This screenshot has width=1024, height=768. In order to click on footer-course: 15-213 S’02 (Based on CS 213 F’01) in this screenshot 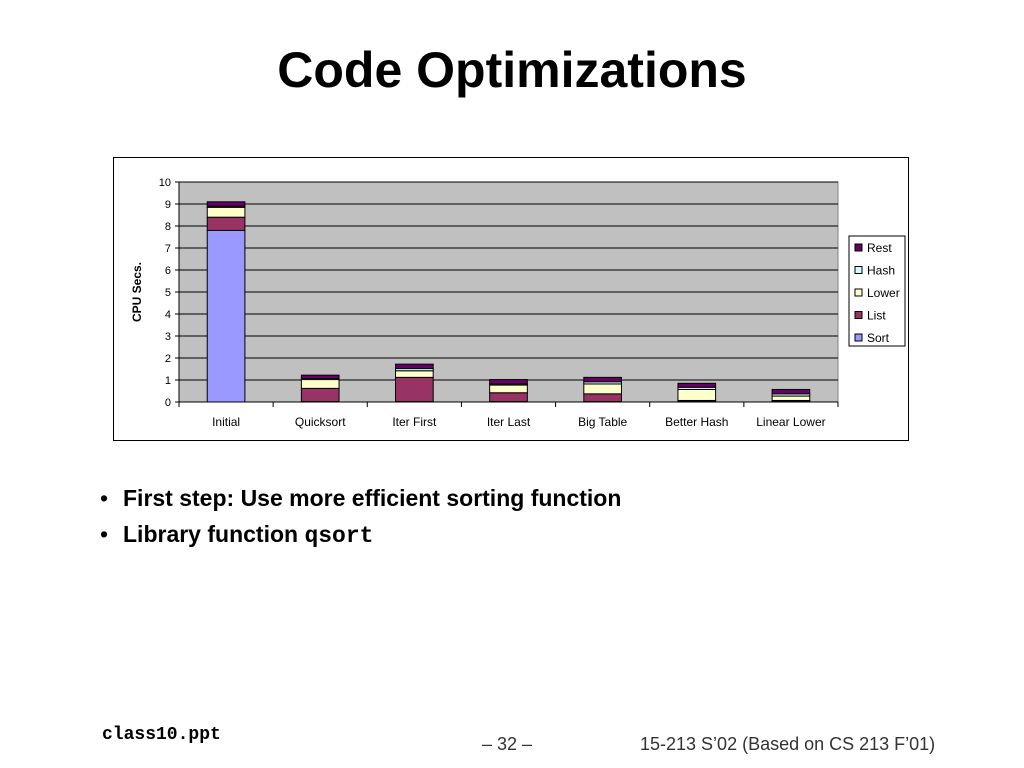, I will do `click(788, 744)`.